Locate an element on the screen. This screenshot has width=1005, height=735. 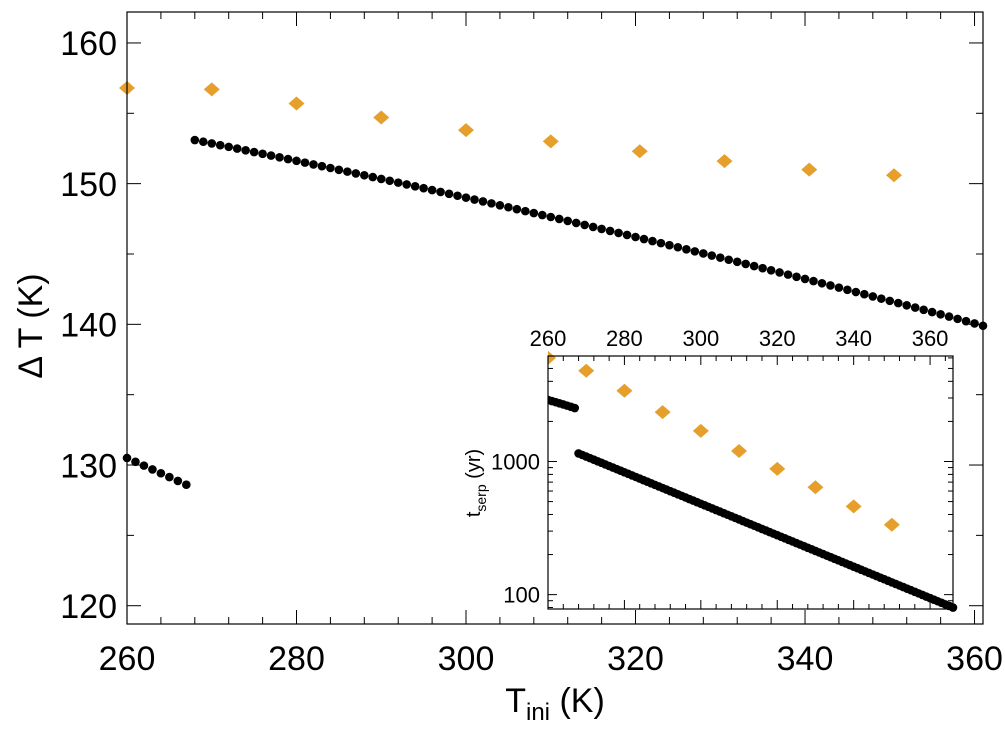
y-tick-label: 160 is located at coordinates (88, 44).